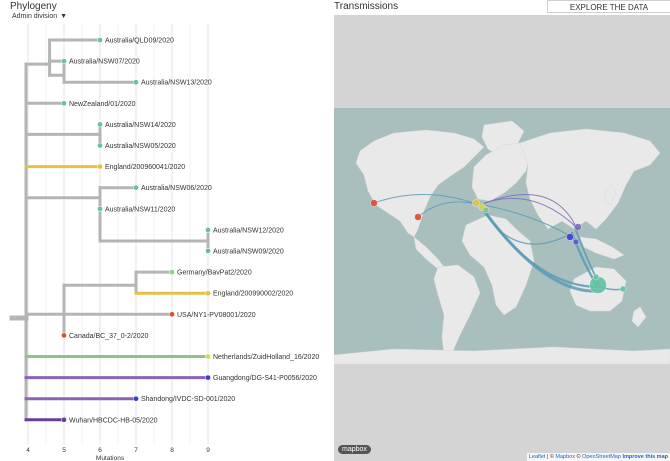 Image resolution: width=670 pixels, height=461 pixels. What do you see at coordinates (366, 6) in the screenshot?
I see `transmissions-title: Transmissions` at bounding box center [366, 6].